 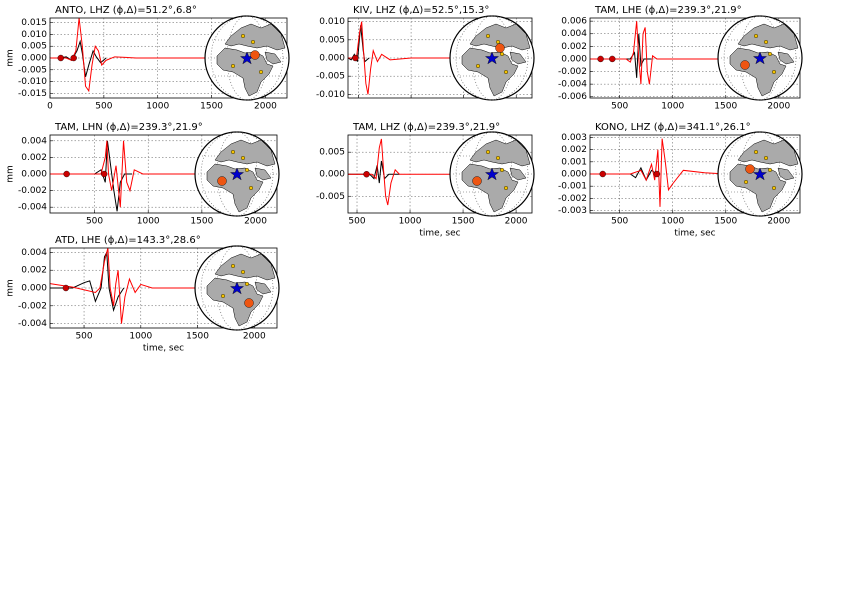 I want to click on x-tick-label: 0, so click(x=50, y=107).